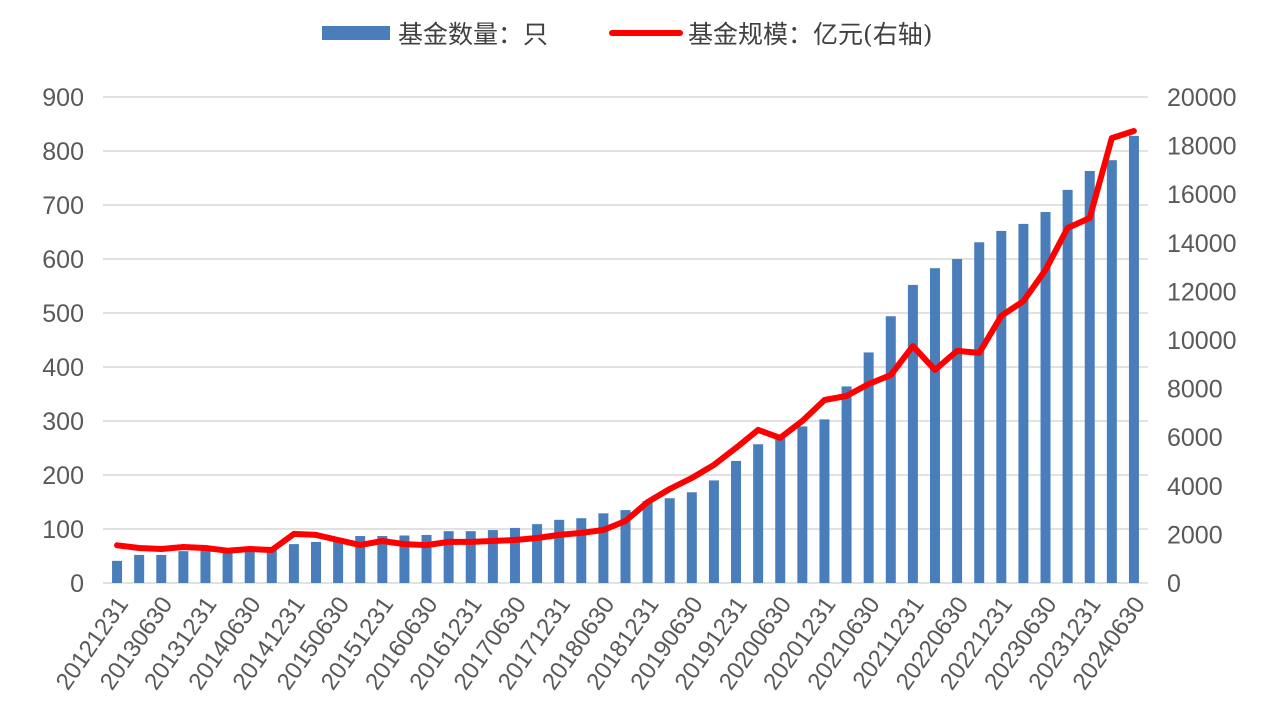 The image size is (1263, 723). Describe the element at coordinates (63, 260) in the screenshot. I see `y-left-tick-label: 600` at that location.